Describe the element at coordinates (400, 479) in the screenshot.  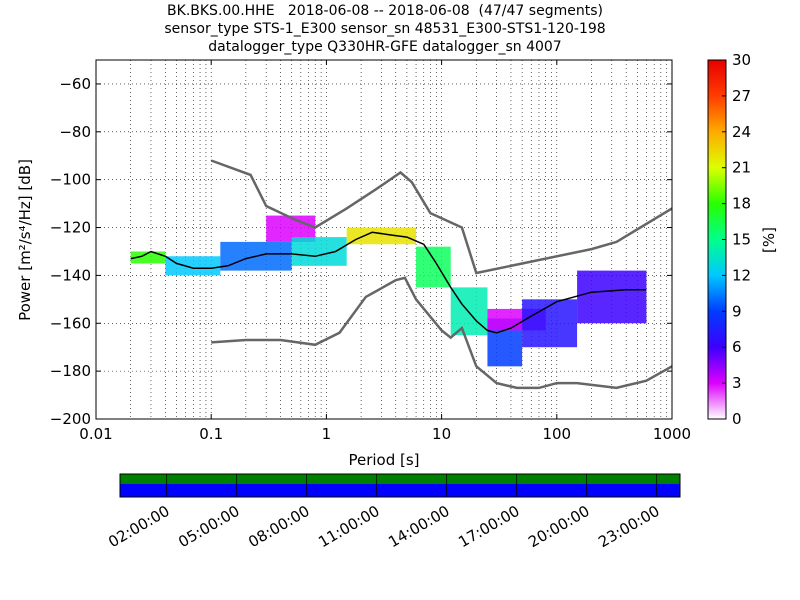
I see `segments-bar` at that location.